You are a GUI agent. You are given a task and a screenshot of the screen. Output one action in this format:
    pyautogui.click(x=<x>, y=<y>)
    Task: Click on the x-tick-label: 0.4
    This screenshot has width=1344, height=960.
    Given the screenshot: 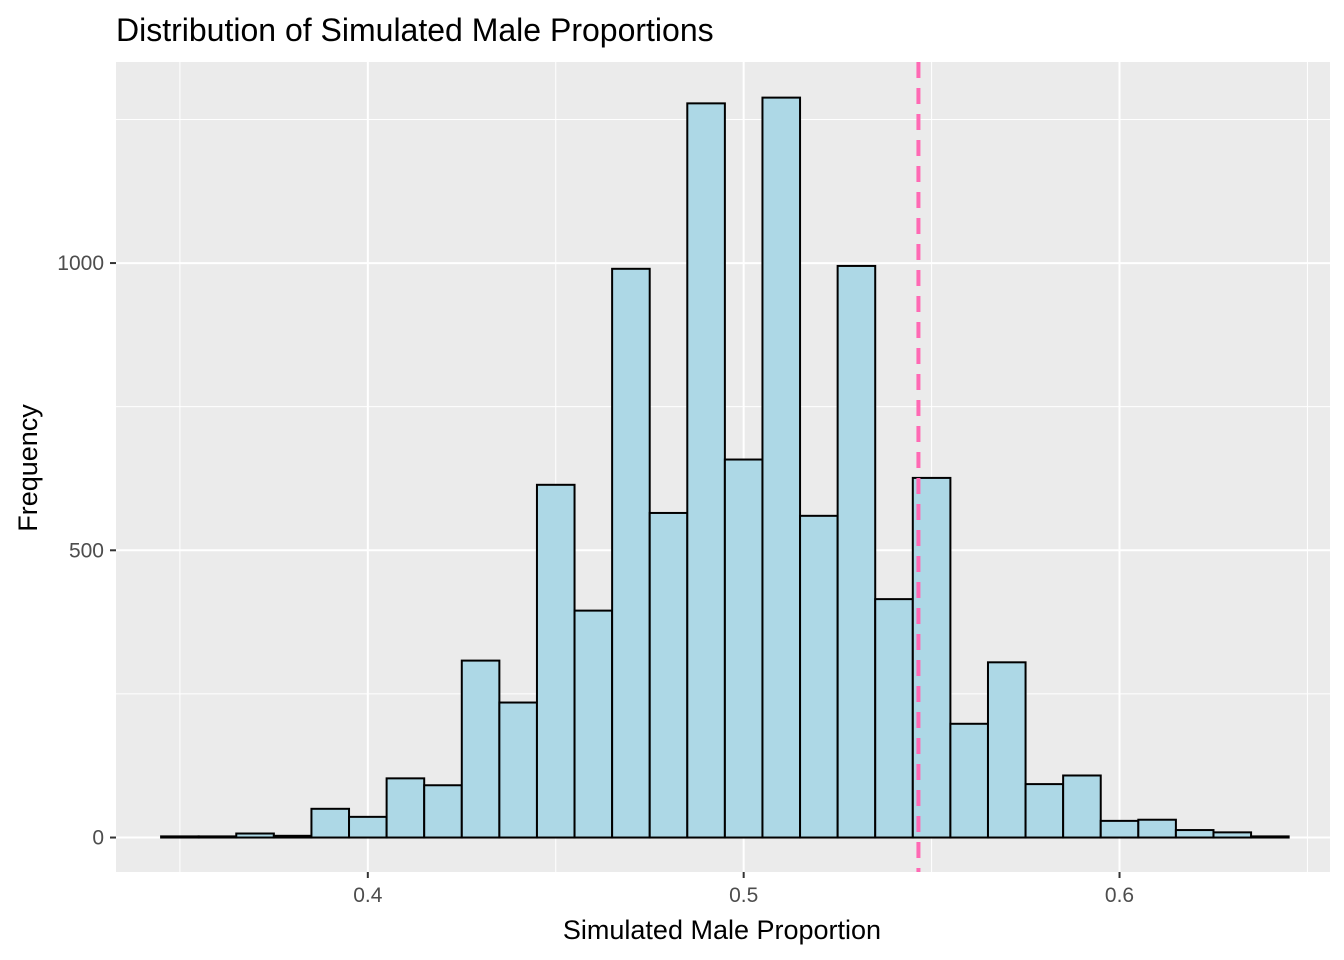 What is the action you would take?
    pyautogui.click(x=368, y=895)
    